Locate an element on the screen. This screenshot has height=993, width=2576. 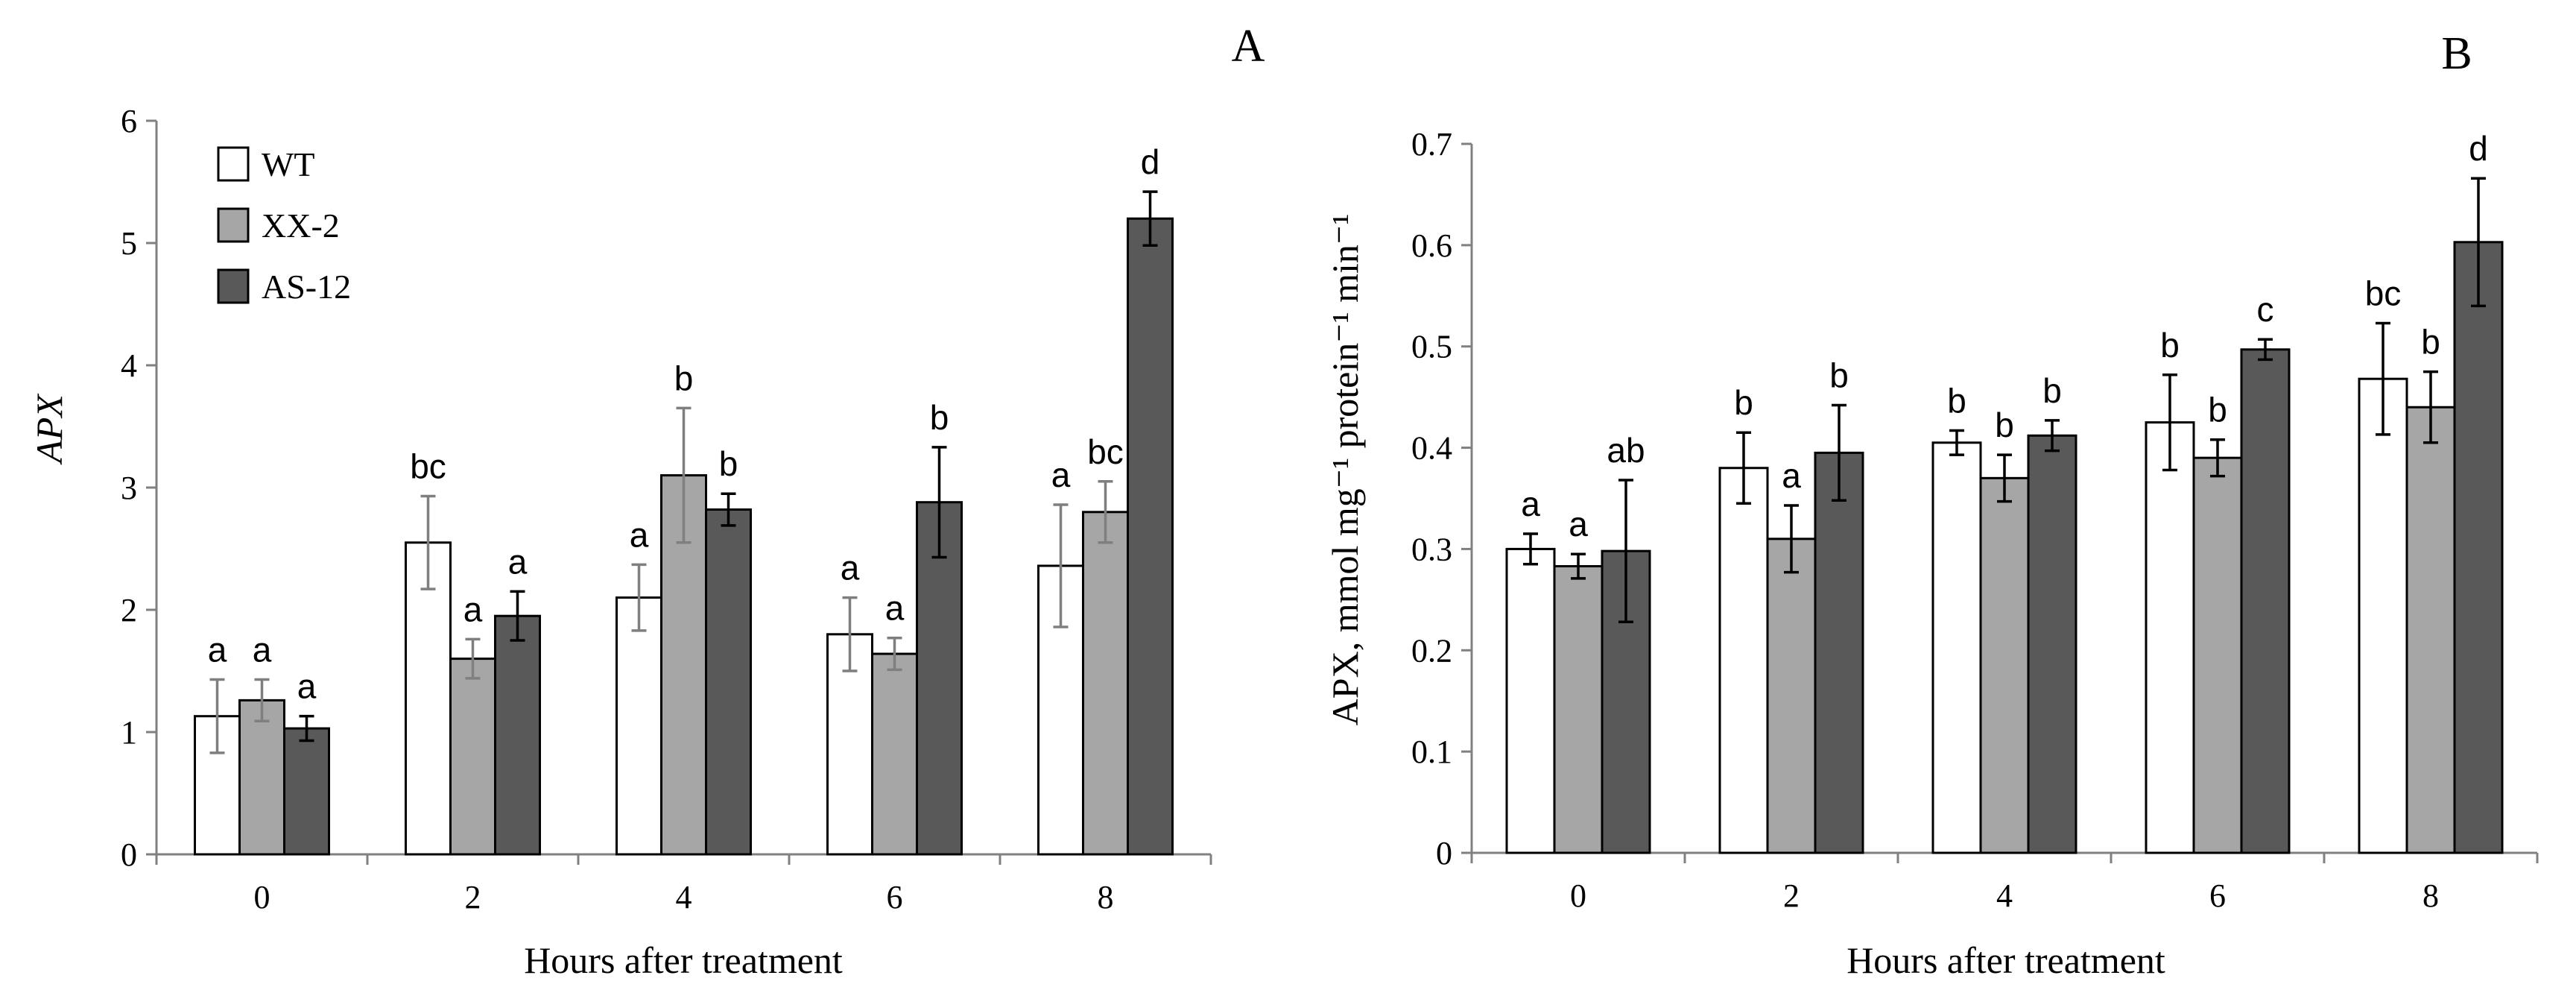
panel-a-y-tick-label: 4 is located at coordinates (129, 365).